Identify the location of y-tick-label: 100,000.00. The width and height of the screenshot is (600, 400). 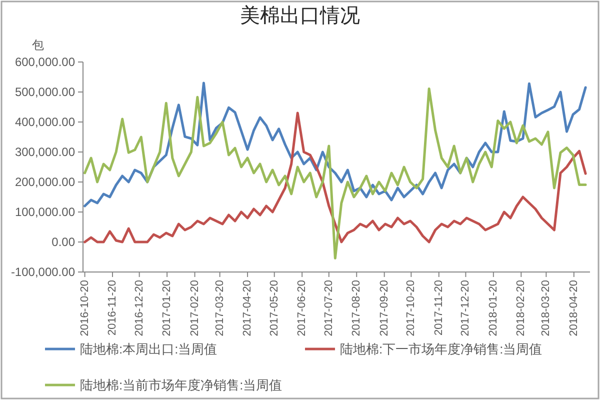
(45, 212).